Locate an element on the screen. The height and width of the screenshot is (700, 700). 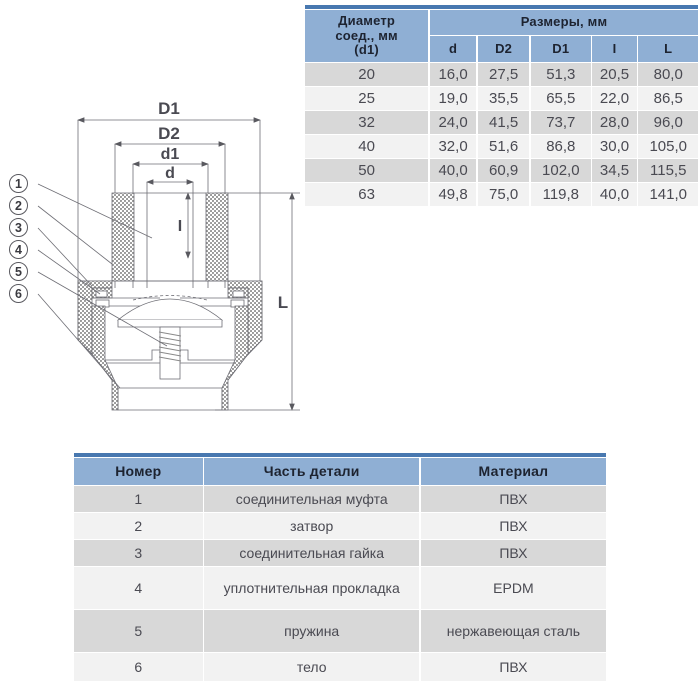
dim-label-d1: d1 is located at coordinates (170, 154).